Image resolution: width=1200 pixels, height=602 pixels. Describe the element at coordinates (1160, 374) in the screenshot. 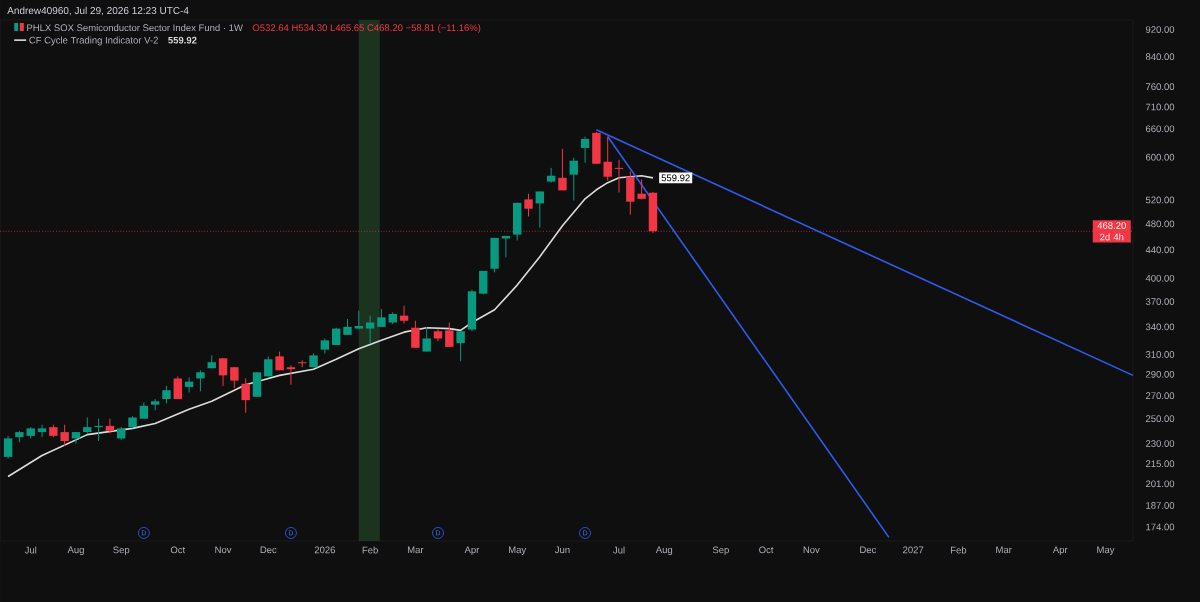

I see `y-tick-label: 290.00` at that location.